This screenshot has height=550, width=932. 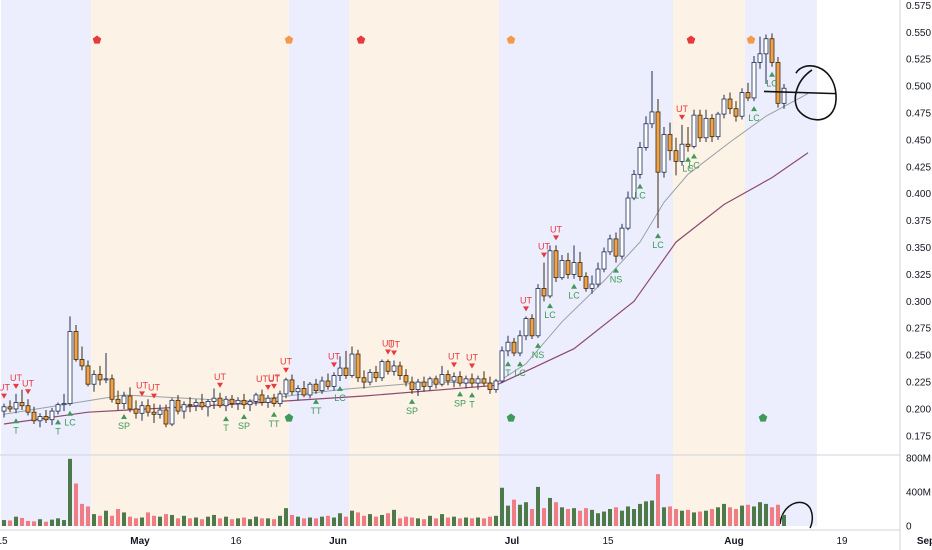 What do you see at coordinates (608, 541) in the screenshot?
I see `time-tick-5: 15` at bounding box center [608, 541].